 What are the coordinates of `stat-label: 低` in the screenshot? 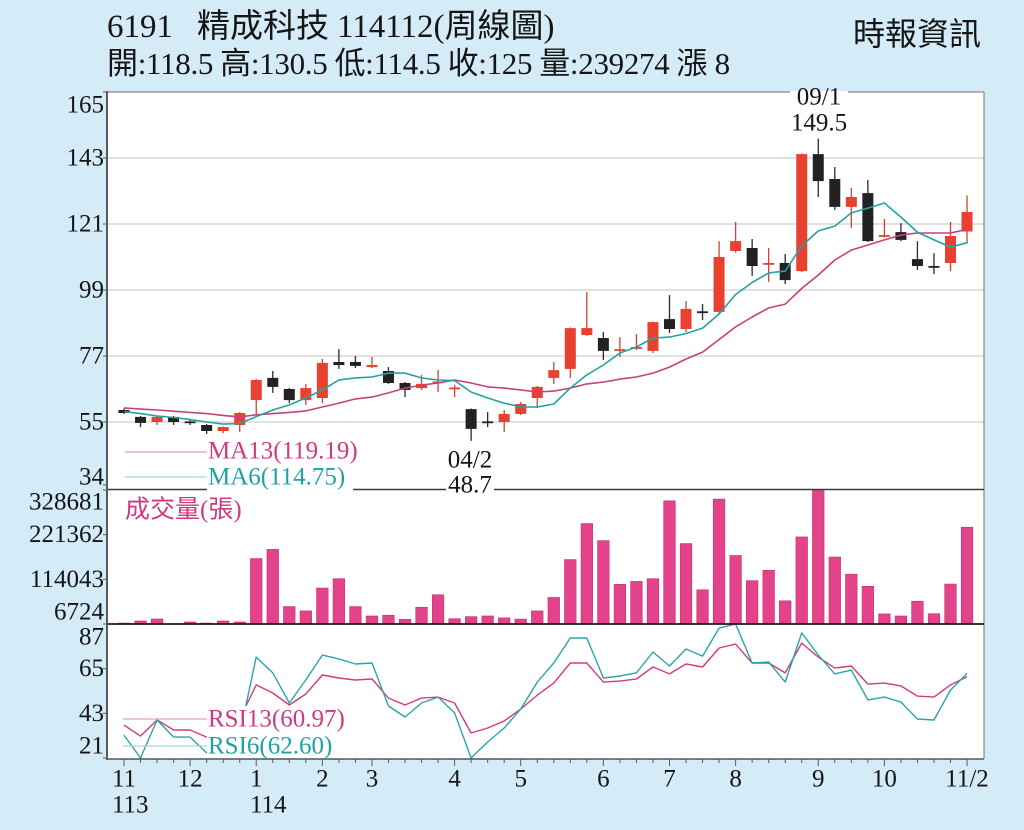 It's located at (350, 63).